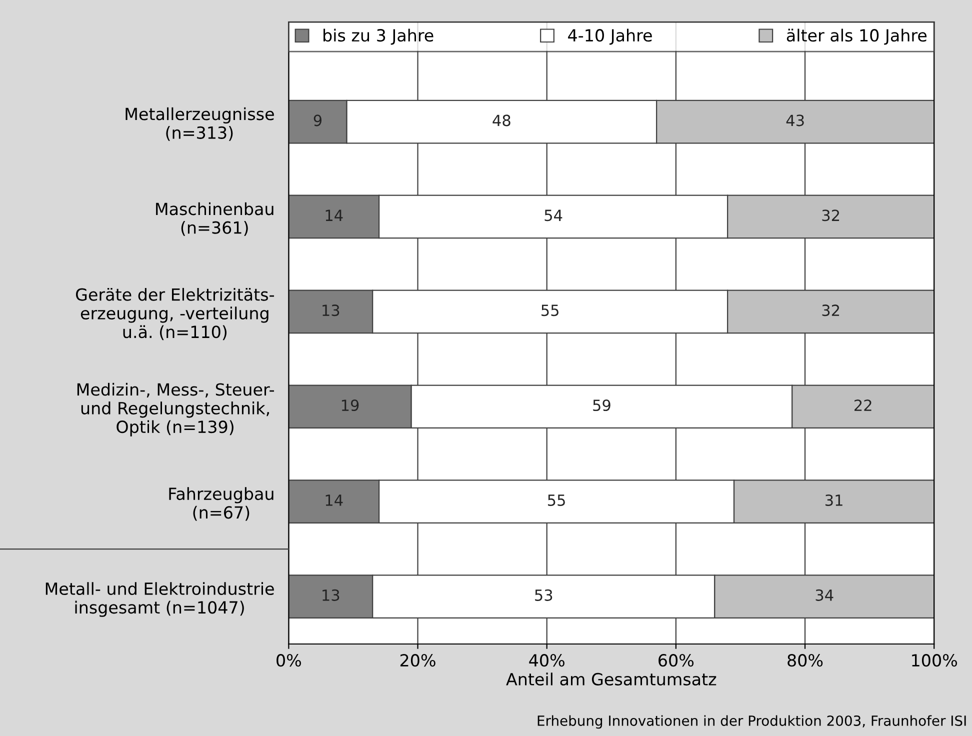 This screenshot has width=972, height=736. I want to click on y-tick-label: Fahrzeugbau (n=67), so click(221, 504).